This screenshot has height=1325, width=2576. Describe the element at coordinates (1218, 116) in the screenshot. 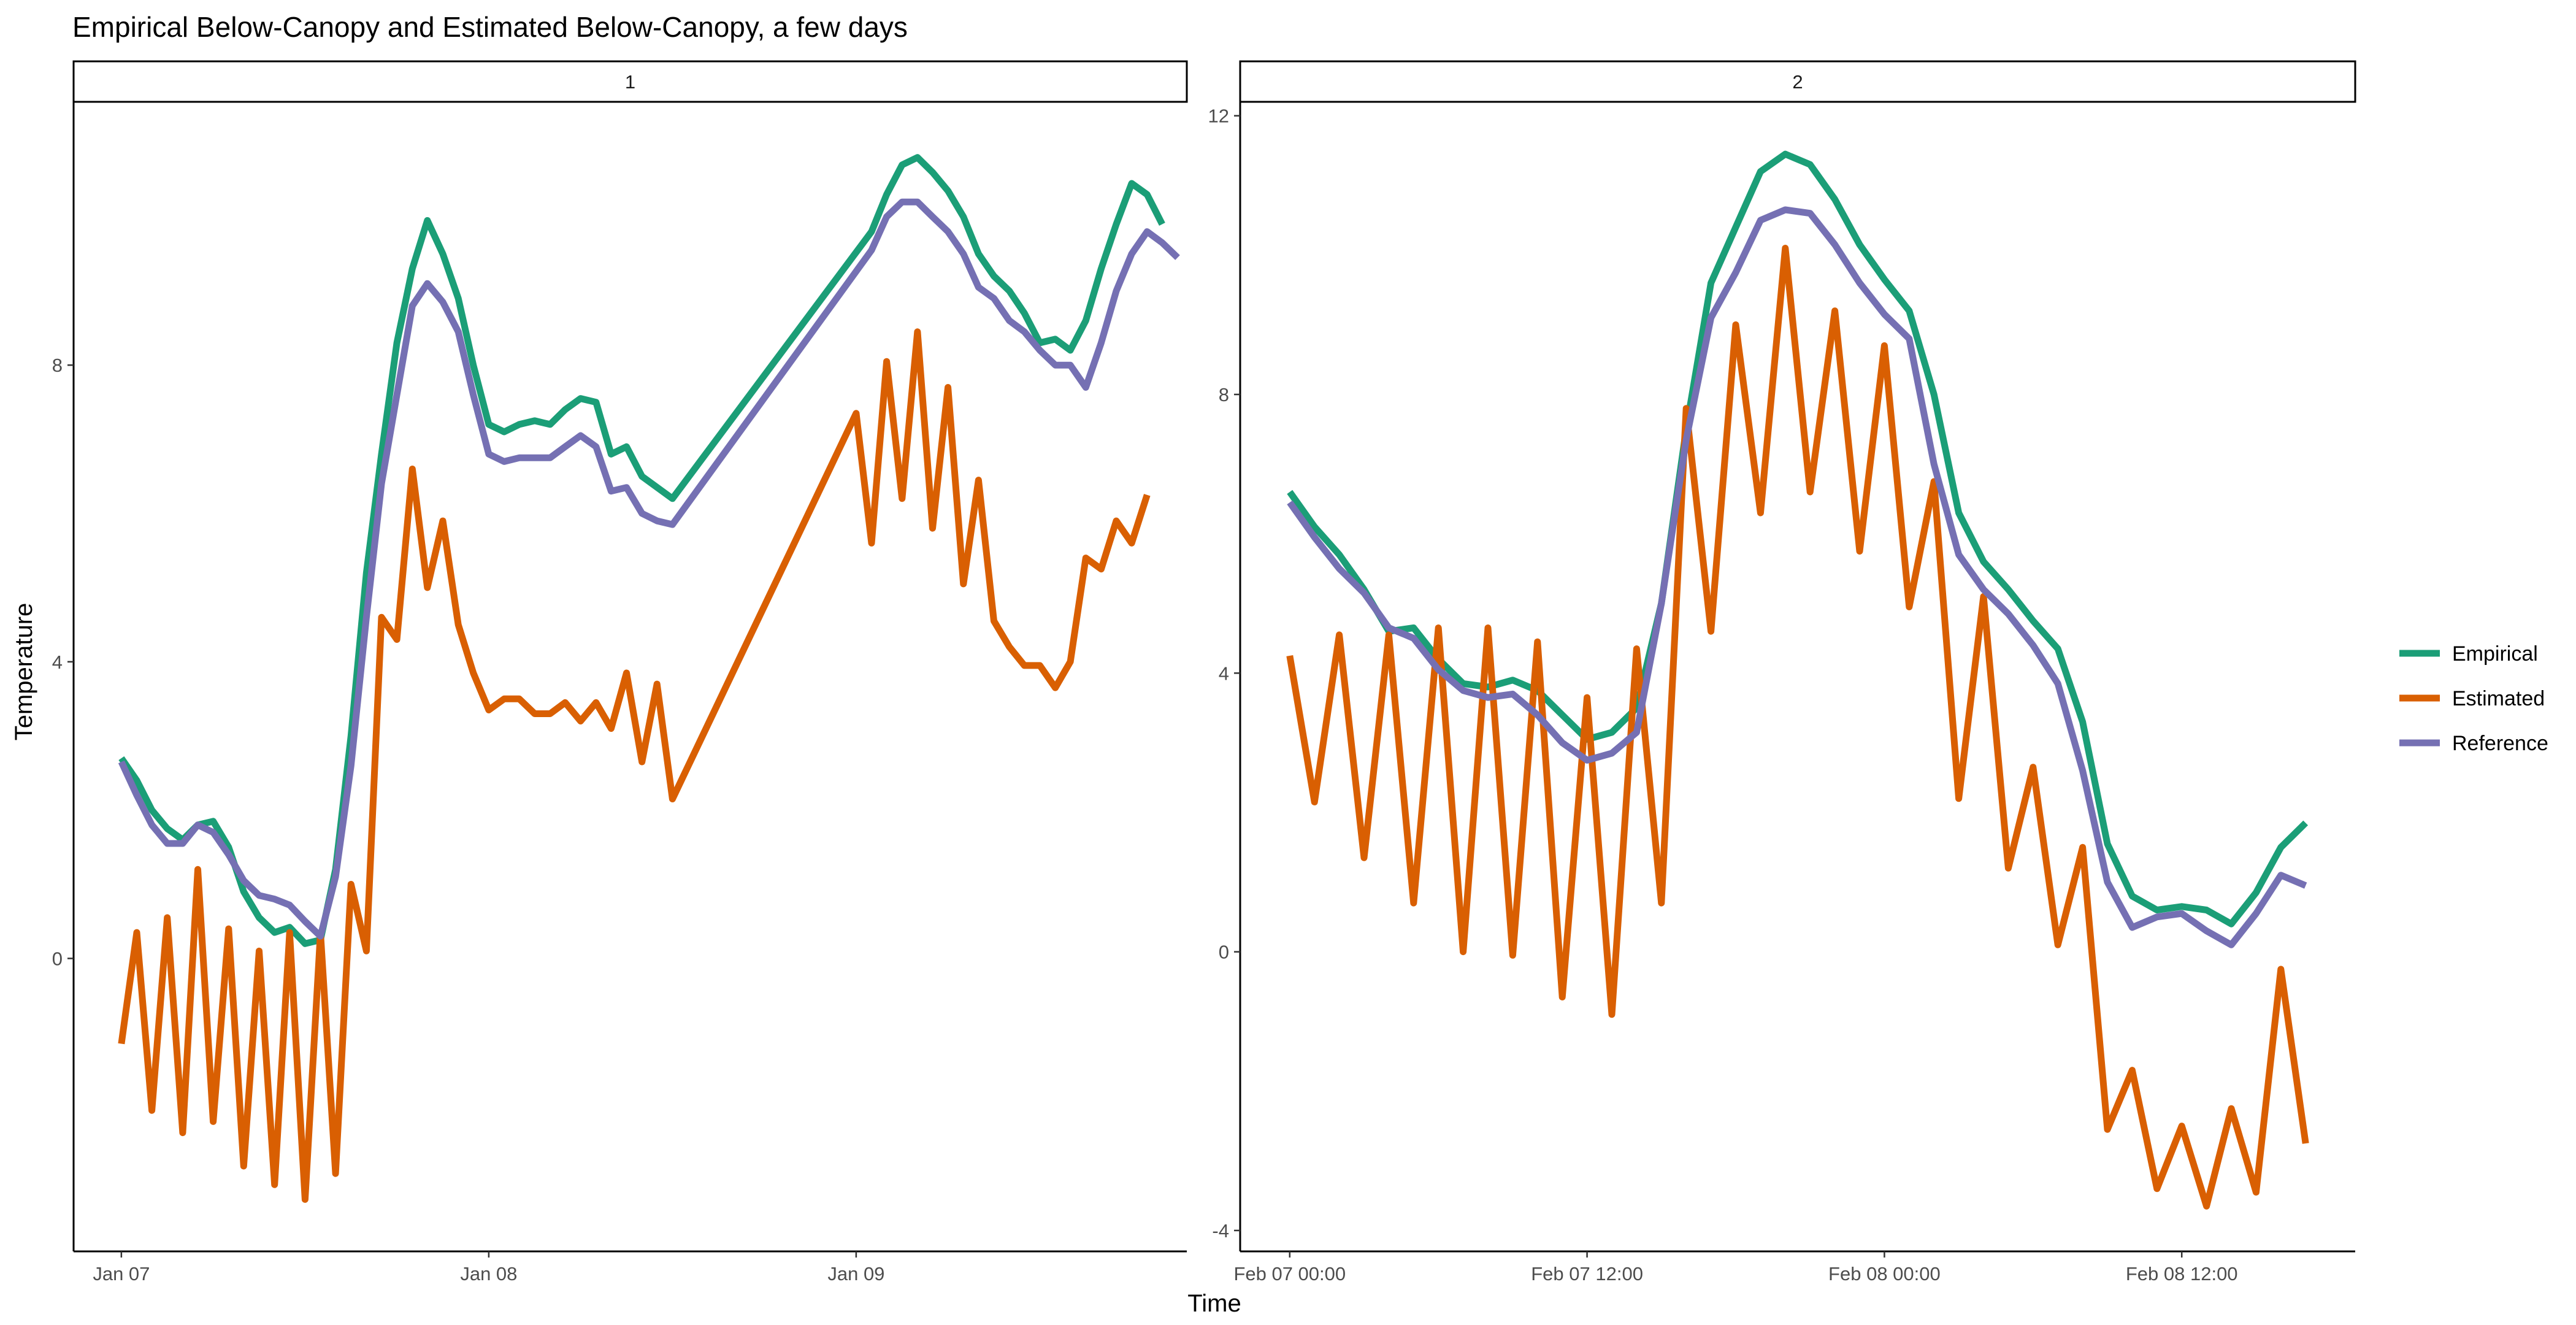

I see `y-tick-label: 12` at that location.